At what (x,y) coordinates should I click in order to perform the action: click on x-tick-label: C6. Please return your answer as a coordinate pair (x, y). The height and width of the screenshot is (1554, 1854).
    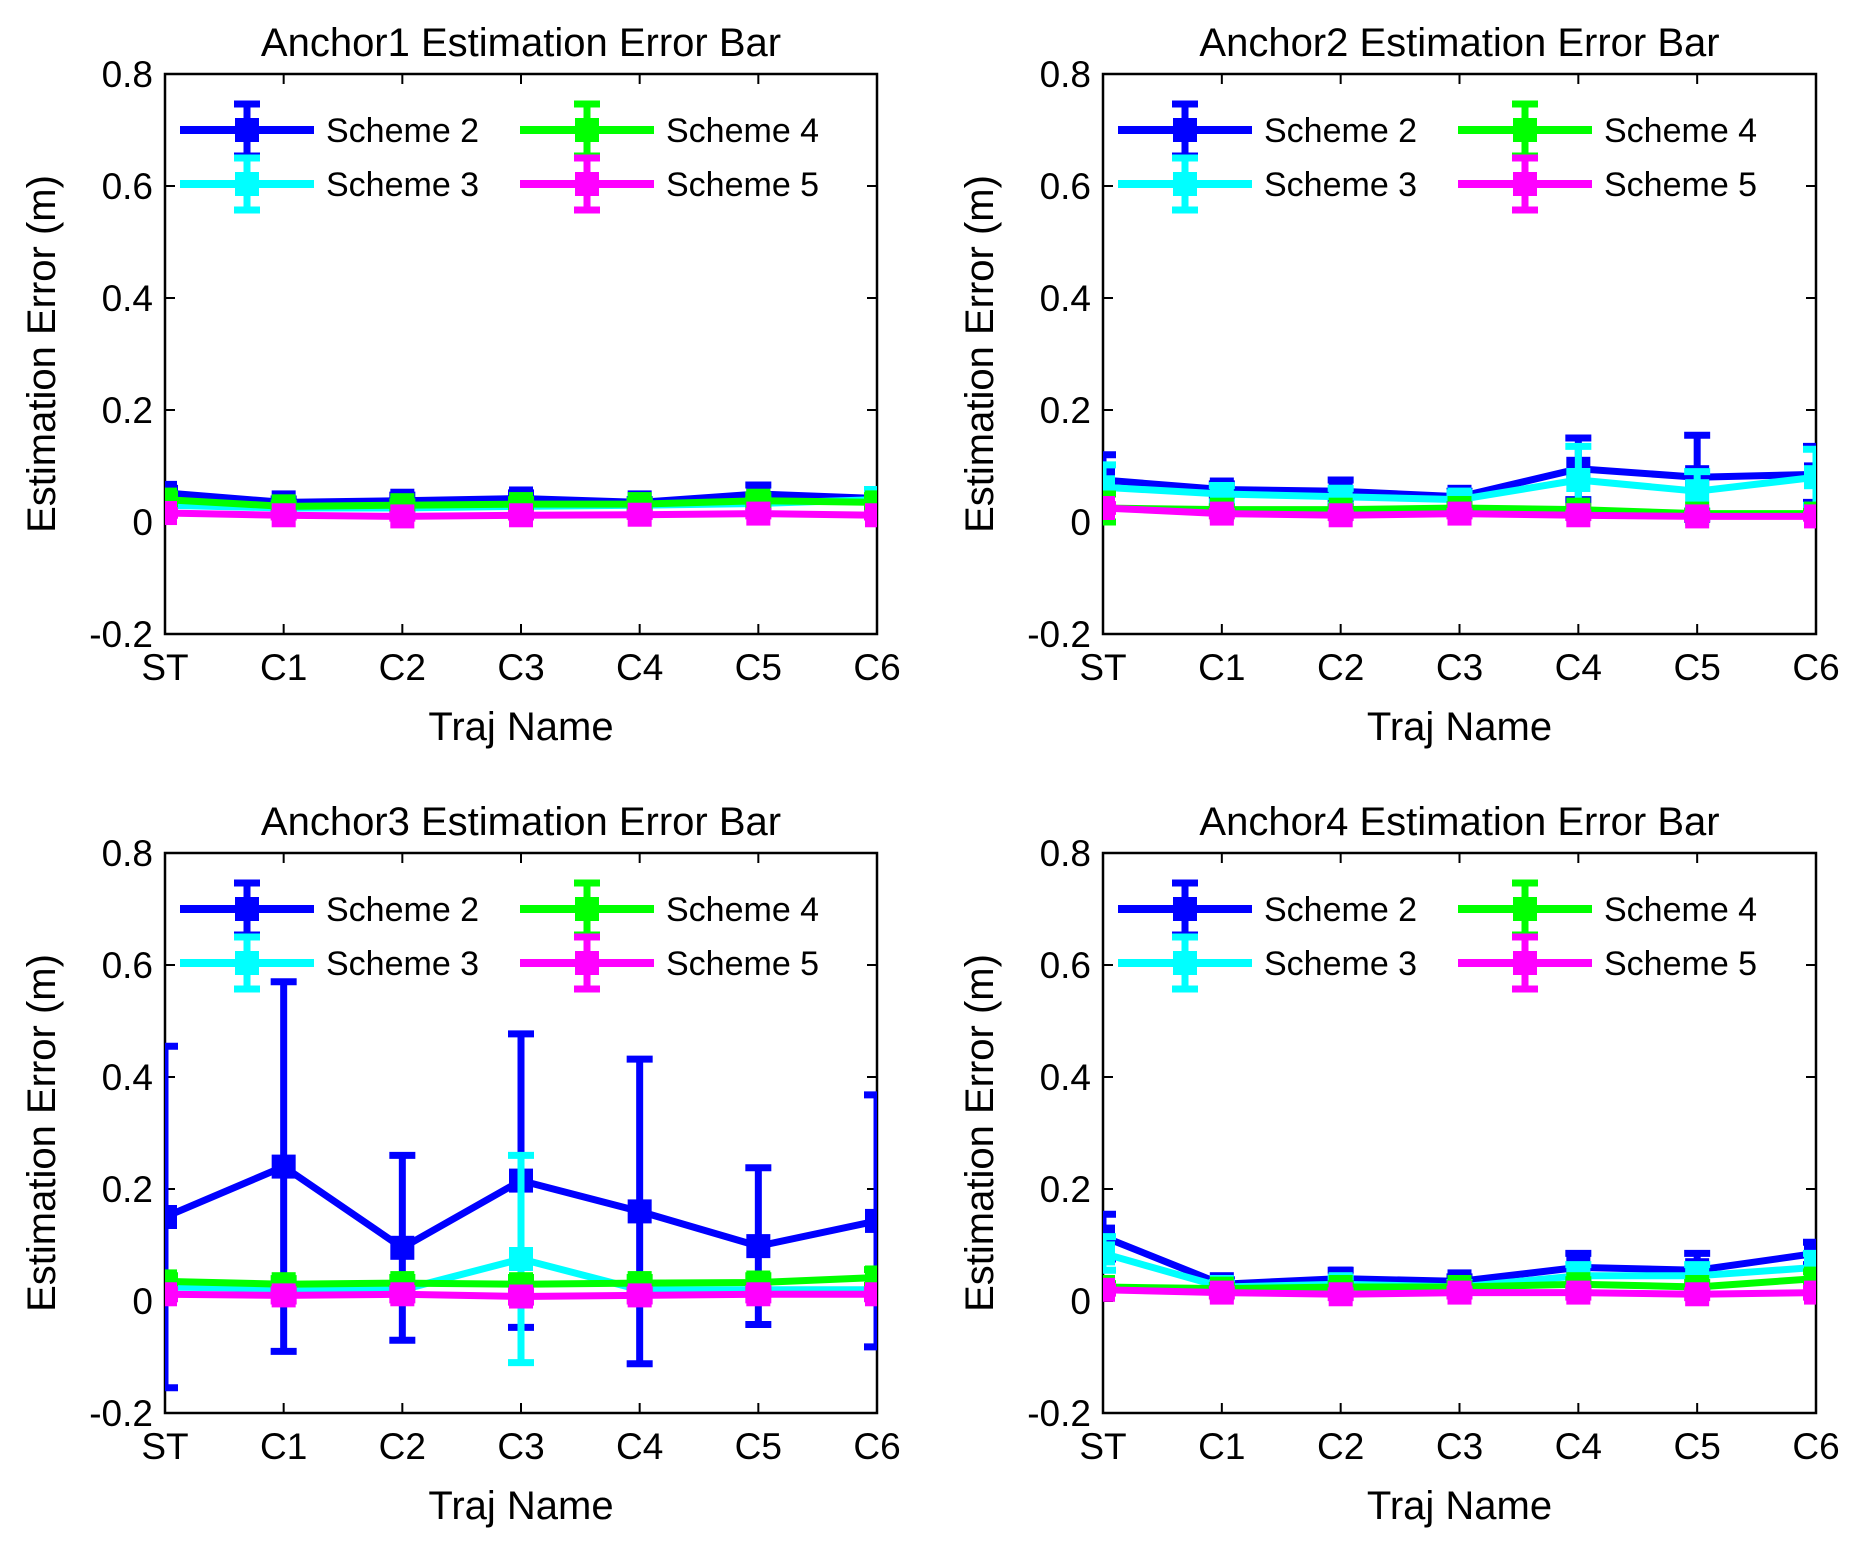
    Looking at the image, I should click on (1815, 667).